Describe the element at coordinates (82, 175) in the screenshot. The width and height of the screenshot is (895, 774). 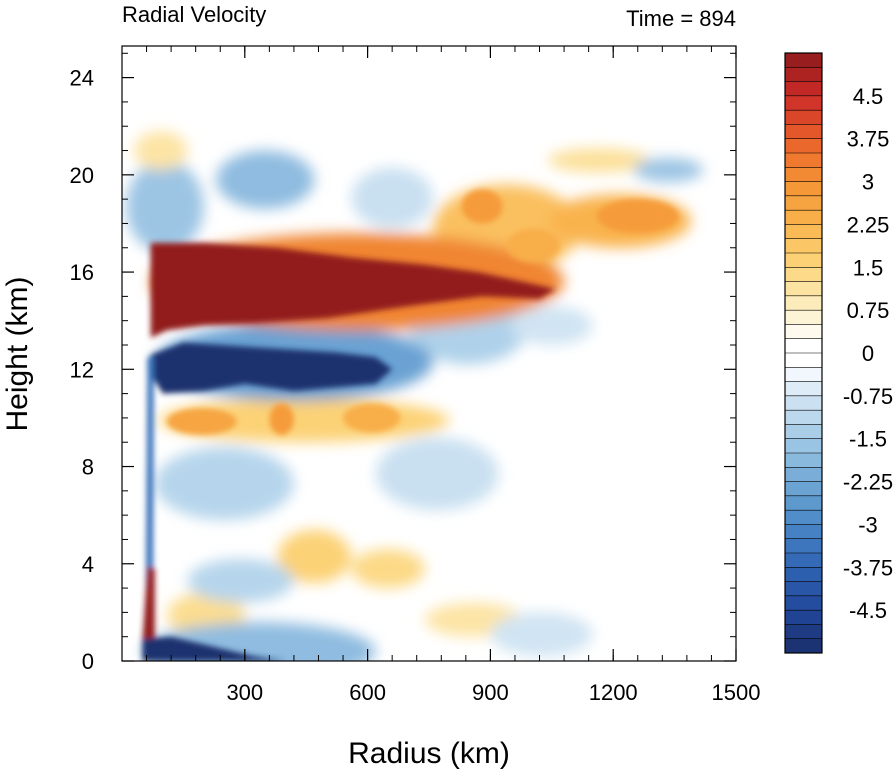
I see `y-tick-label: 20` at that location.